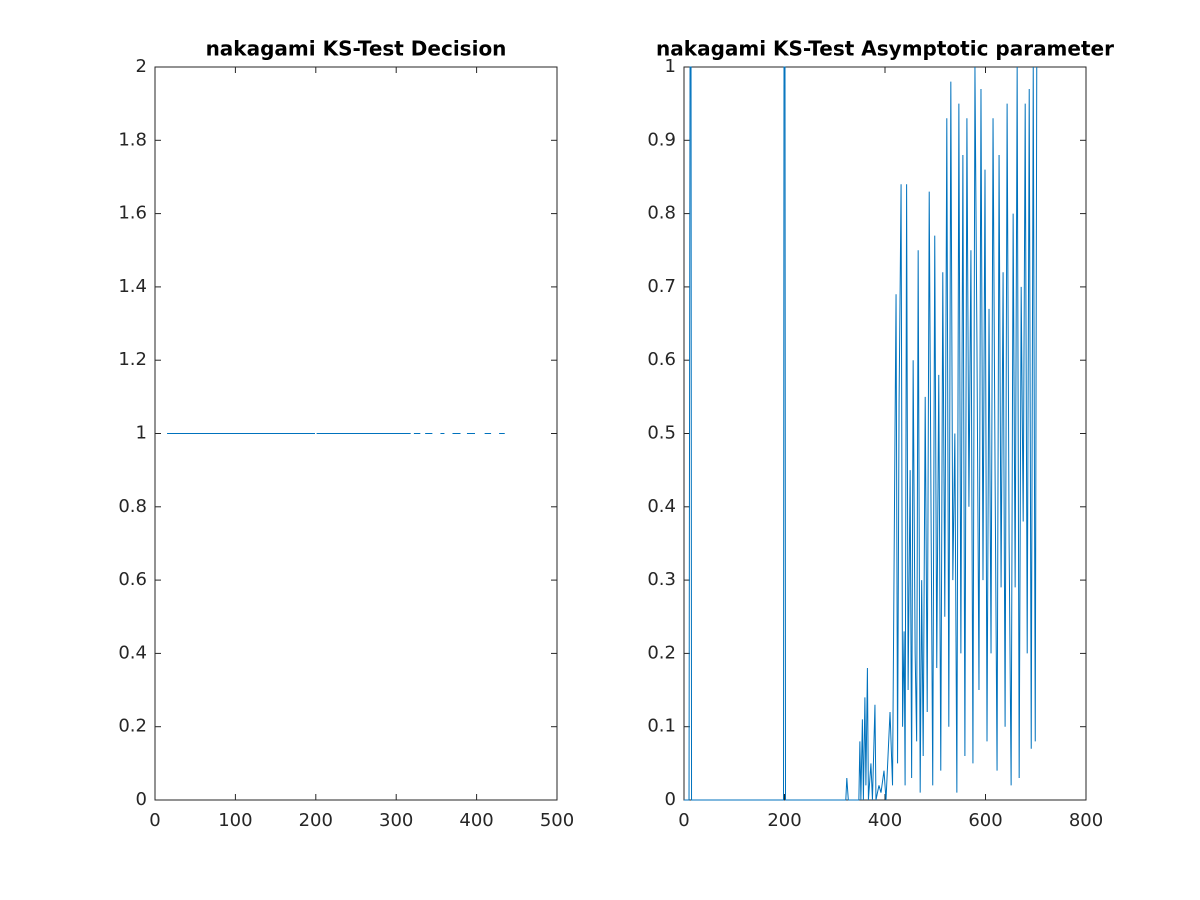  Describe the element at coordinates (396, 820) in the screenshot. I see `x-tick-label: 300` at that location.